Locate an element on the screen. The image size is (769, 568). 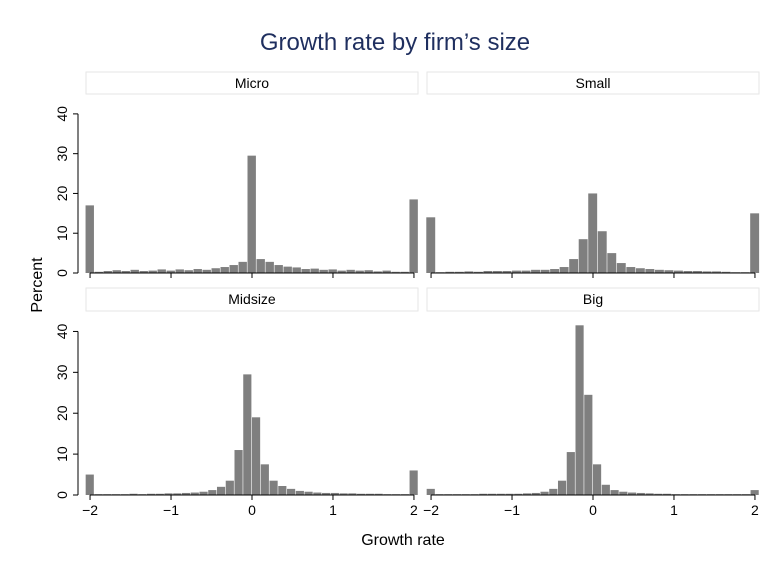
x-tick-label-big-1: −1 is located at coordinates (512, 510).